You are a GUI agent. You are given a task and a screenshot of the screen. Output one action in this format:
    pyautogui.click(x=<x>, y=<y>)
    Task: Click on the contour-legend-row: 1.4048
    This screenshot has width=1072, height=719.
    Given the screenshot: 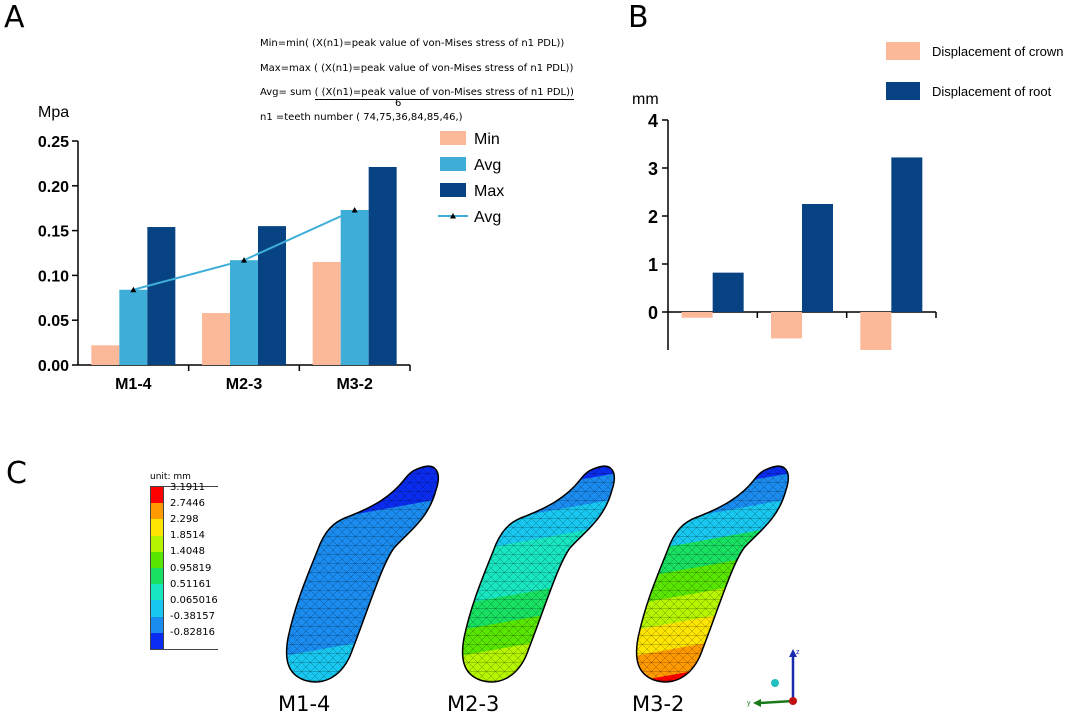 What is the action you would take?
    pyautogui.click(x=184, y=557)
    